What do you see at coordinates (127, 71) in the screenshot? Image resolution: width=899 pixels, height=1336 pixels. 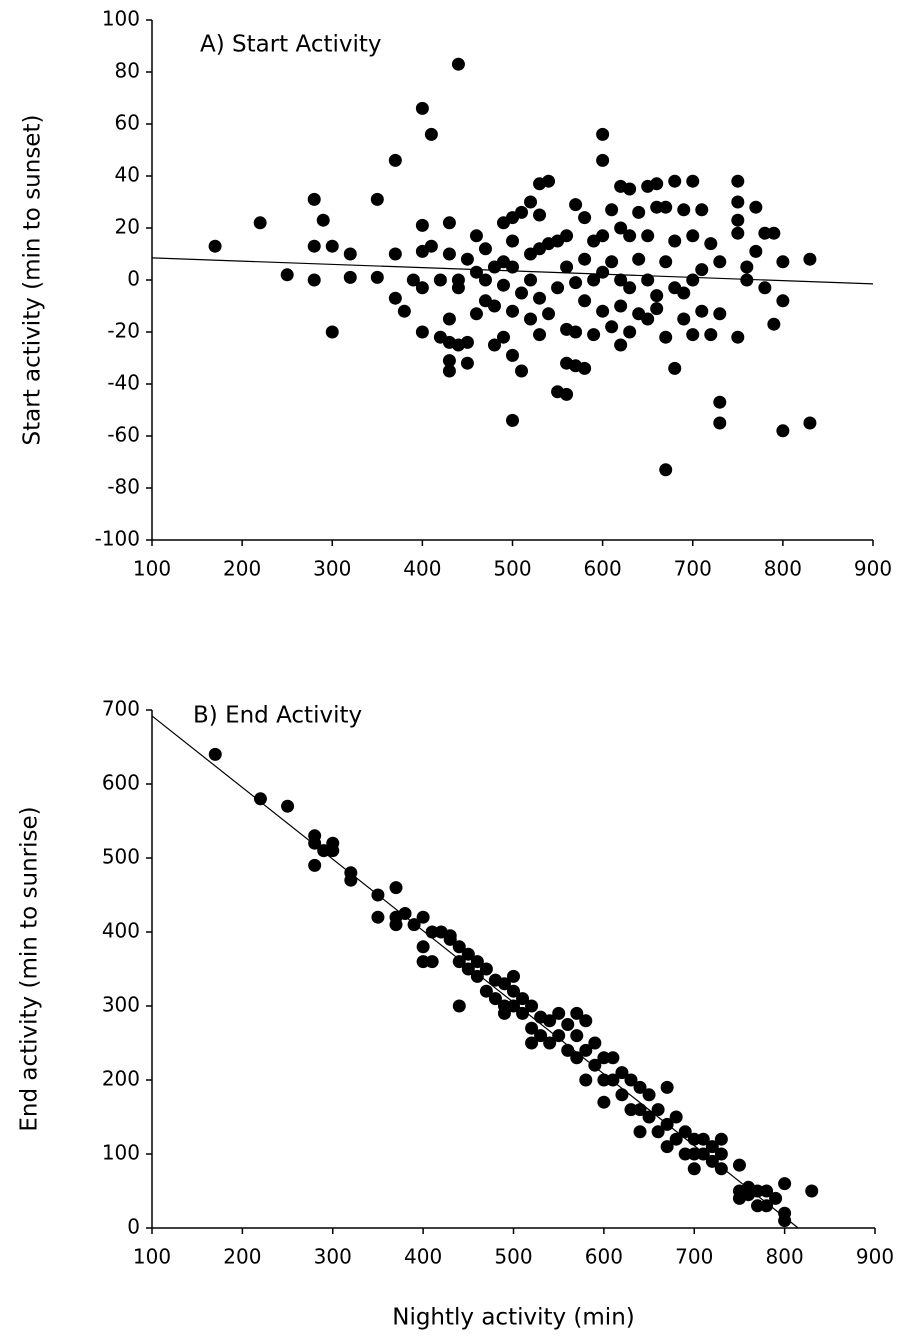 I see `y-tick-label: 80` at bounding box center [127, 71].